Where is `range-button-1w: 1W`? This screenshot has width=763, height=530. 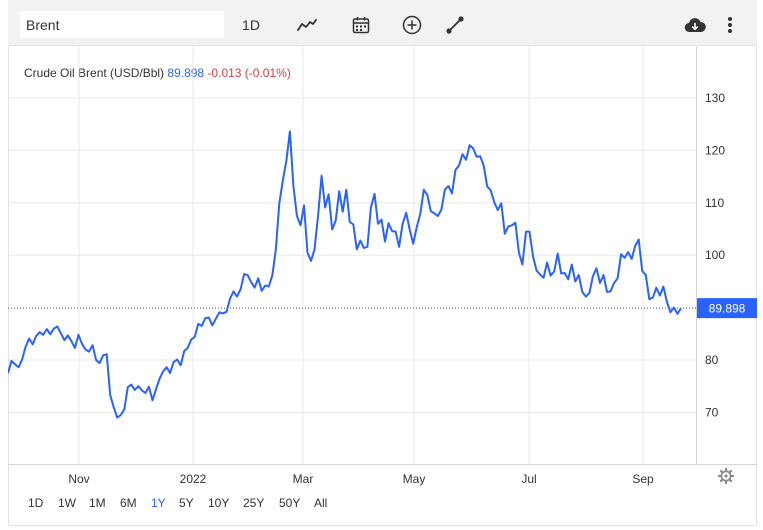
range-button-1w: 1W is located at coordinates (67, 503).